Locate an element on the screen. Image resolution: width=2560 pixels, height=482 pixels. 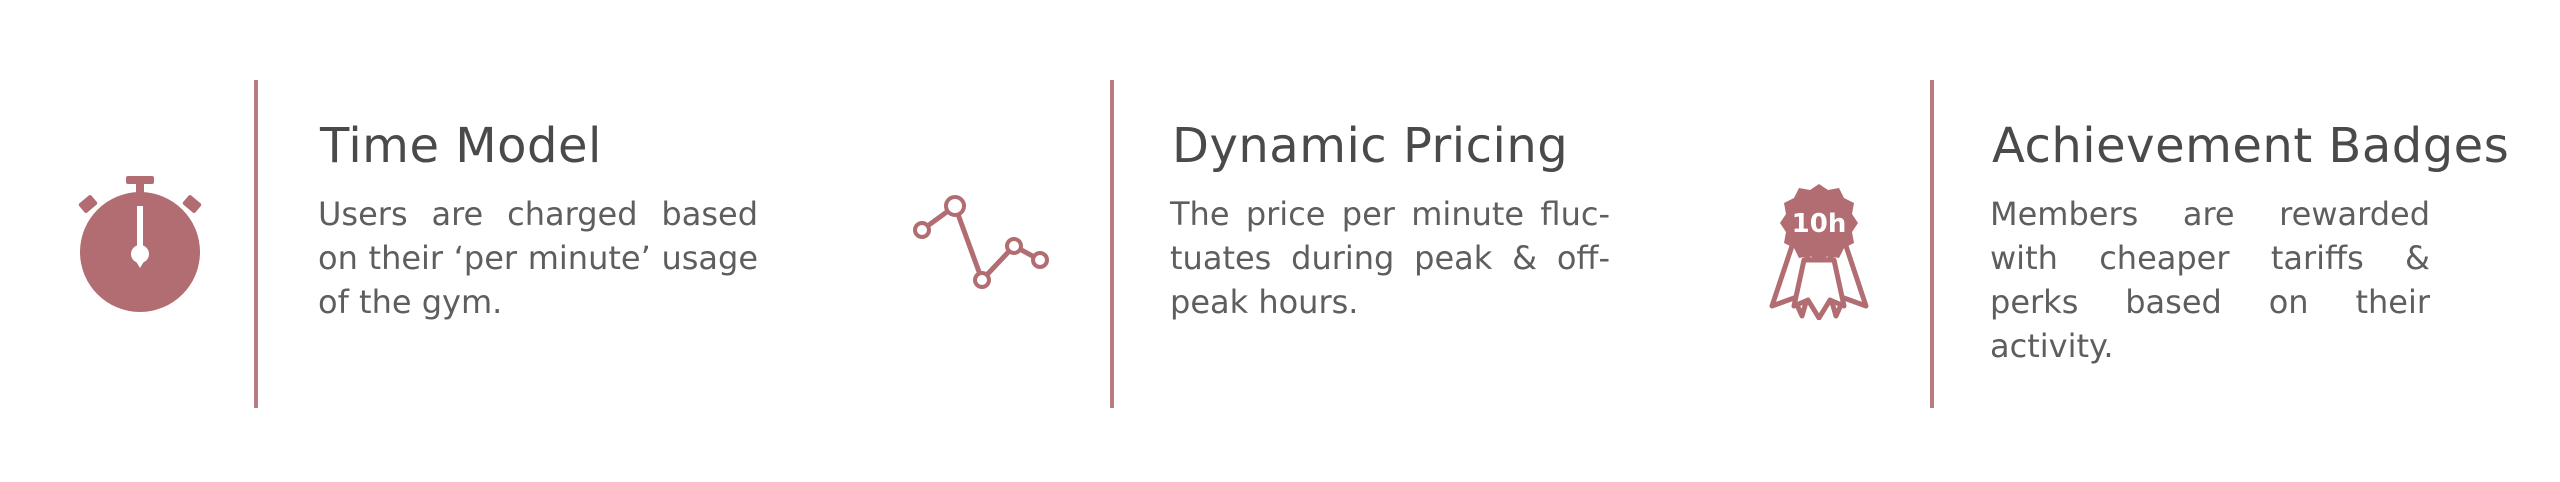
line-chart-icon is located at coordinates (981, 242).